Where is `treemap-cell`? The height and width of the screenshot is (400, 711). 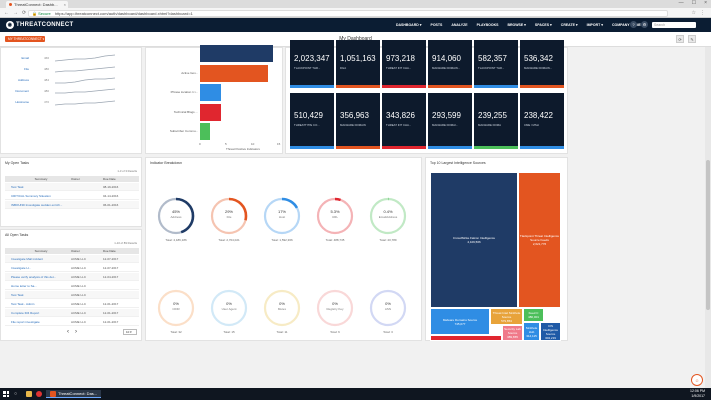 treemap-cell is located at coordinates (466, 338).